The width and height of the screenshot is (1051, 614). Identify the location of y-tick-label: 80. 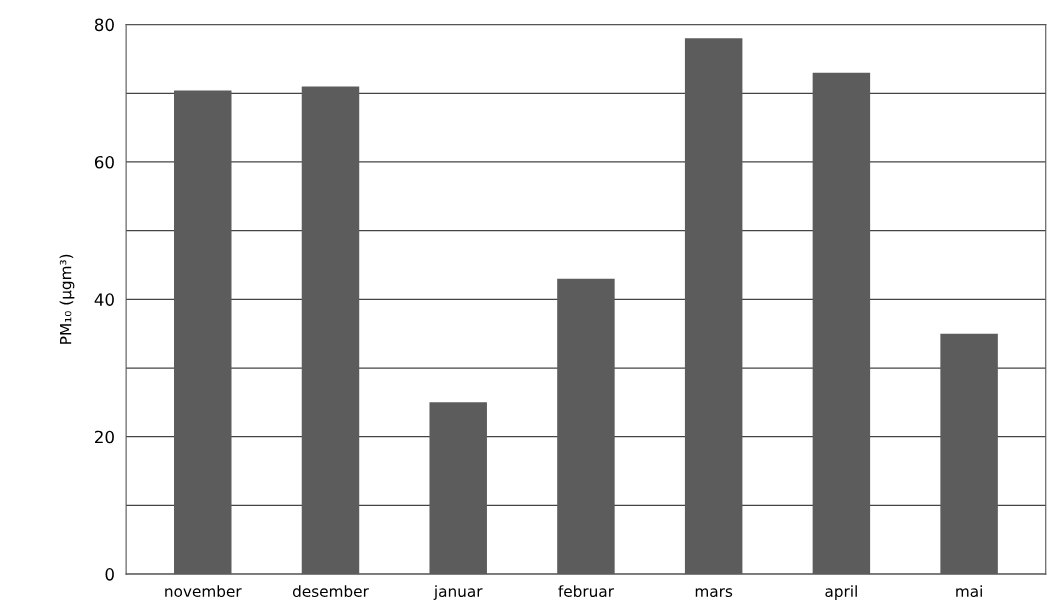
(104, 25).